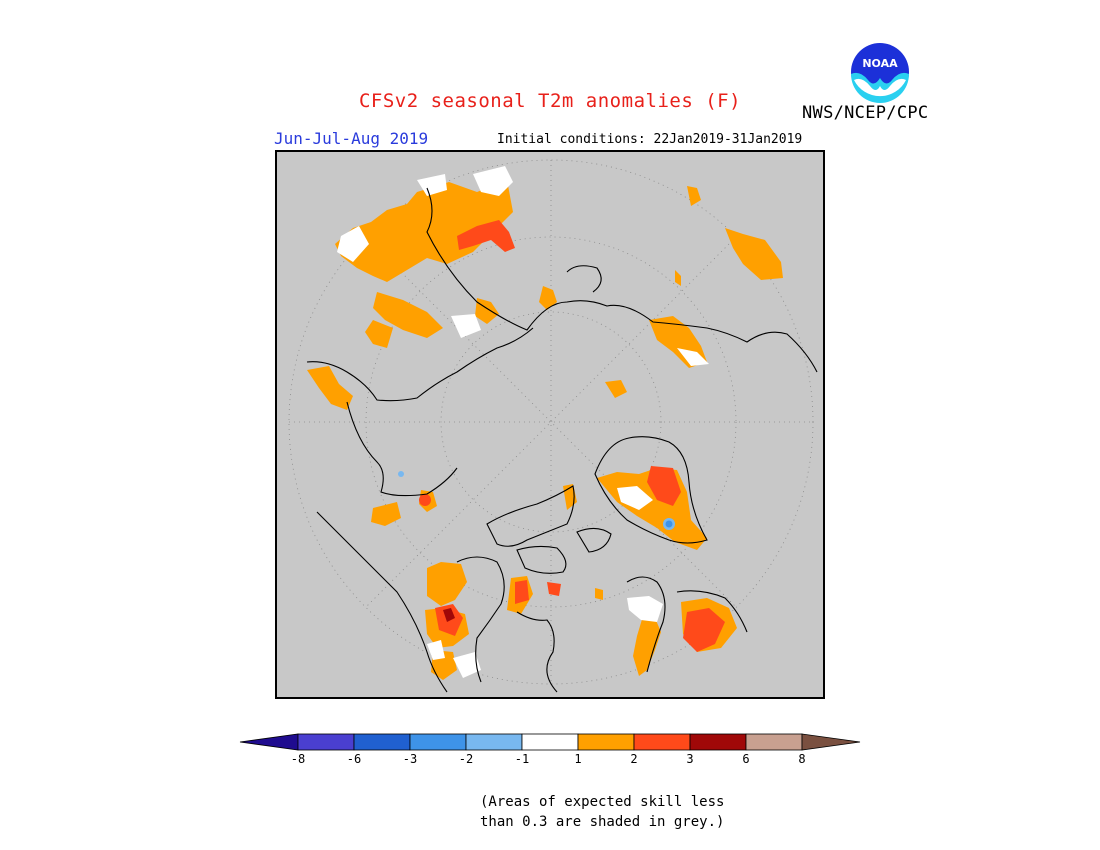 This screenshot has height=850, width=1100. I want to click on region-alaska-cold, so click(401, 474).